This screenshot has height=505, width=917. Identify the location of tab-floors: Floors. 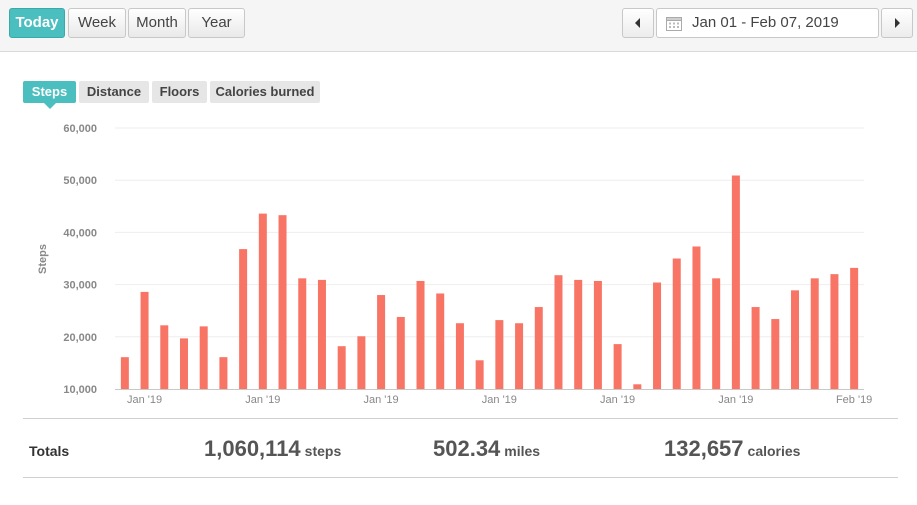
(179, 92).